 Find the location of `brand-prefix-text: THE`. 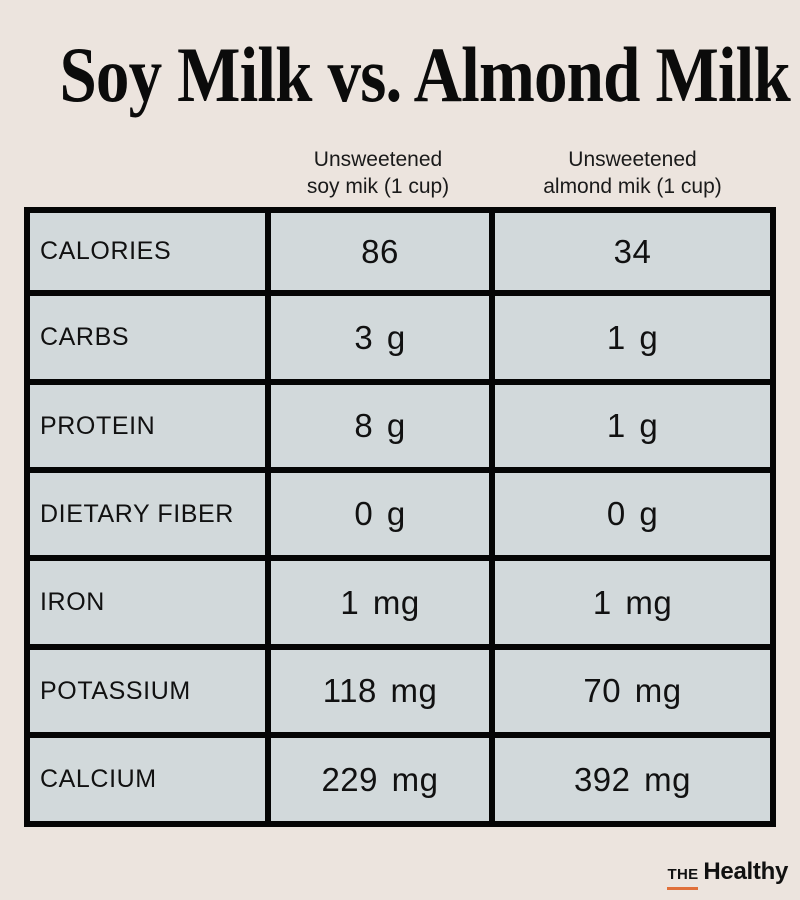

brand-prefix-text: THE is located at coordinates (683, 874).